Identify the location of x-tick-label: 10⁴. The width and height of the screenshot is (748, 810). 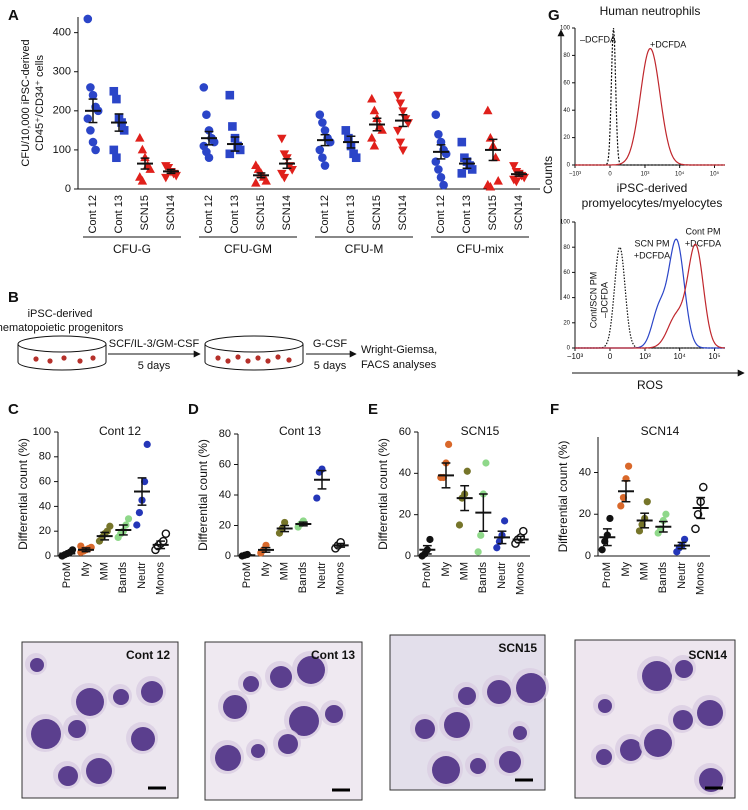
(680, 174).